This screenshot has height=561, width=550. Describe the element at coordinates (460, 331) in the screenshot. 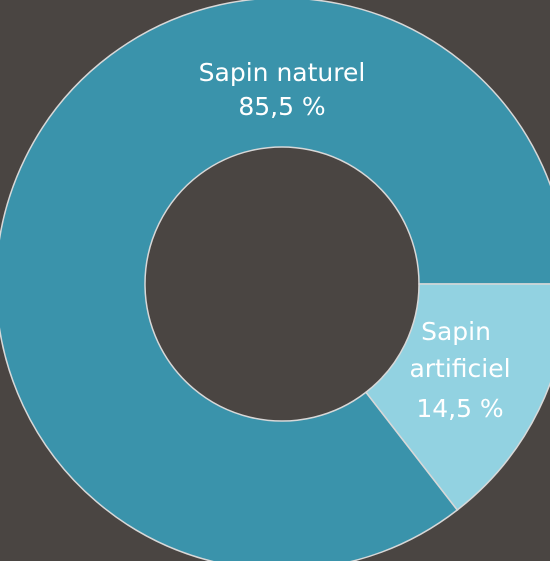

I see `slice-label-line: Sapin` at that location.